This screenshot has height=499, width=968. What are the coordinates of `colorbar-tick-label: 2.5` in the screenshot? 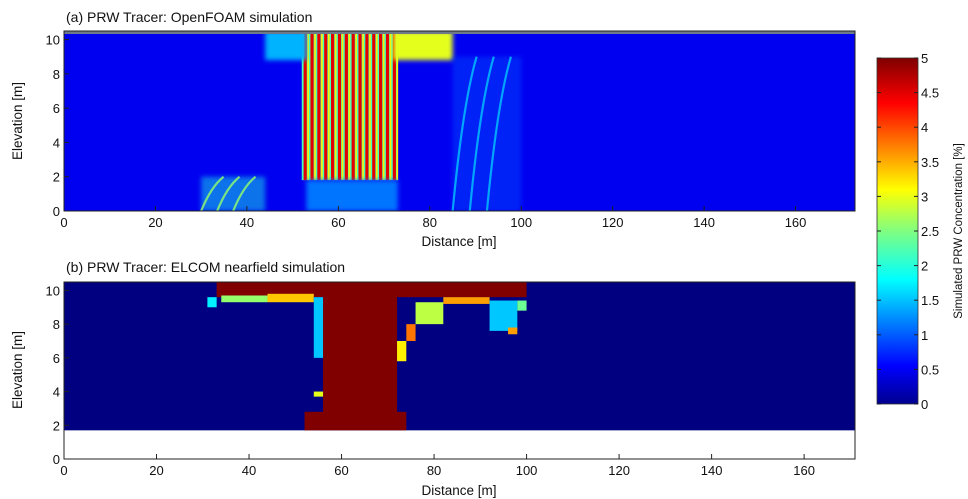 It's located at (930, 231).